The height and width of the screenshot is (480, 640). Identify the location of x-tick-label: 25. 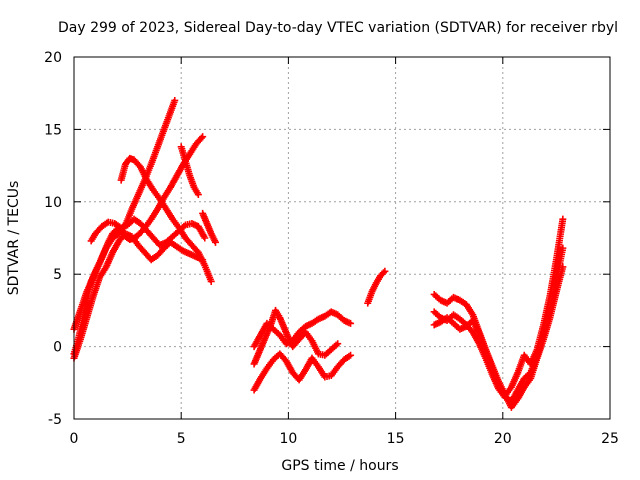
(610, 439).